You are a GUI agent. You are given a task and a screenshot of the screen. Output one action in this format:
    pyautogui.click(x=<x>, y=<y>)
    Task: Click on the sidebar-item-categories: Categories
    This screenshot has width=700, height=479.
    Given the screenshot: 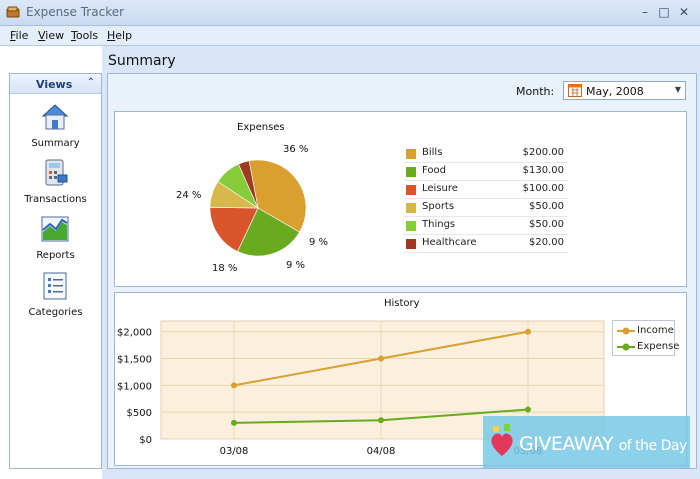 What is the action you would take?
    pyautogui.click(x=55, y=299)
    